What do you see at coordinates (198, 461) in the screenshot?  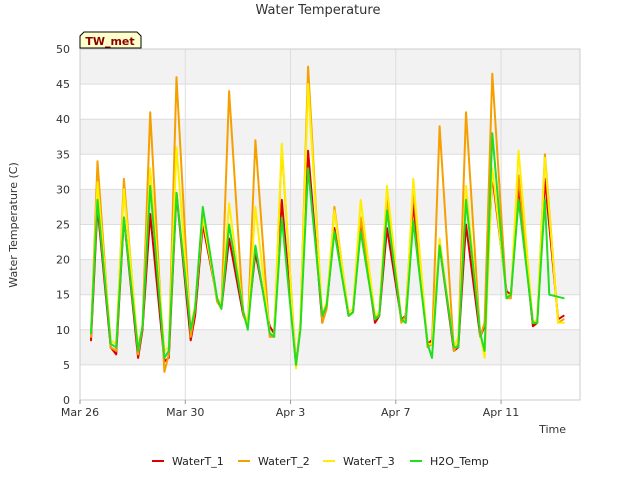 I see `legend-label: WaterT_1` at bounding box center [198, 461].